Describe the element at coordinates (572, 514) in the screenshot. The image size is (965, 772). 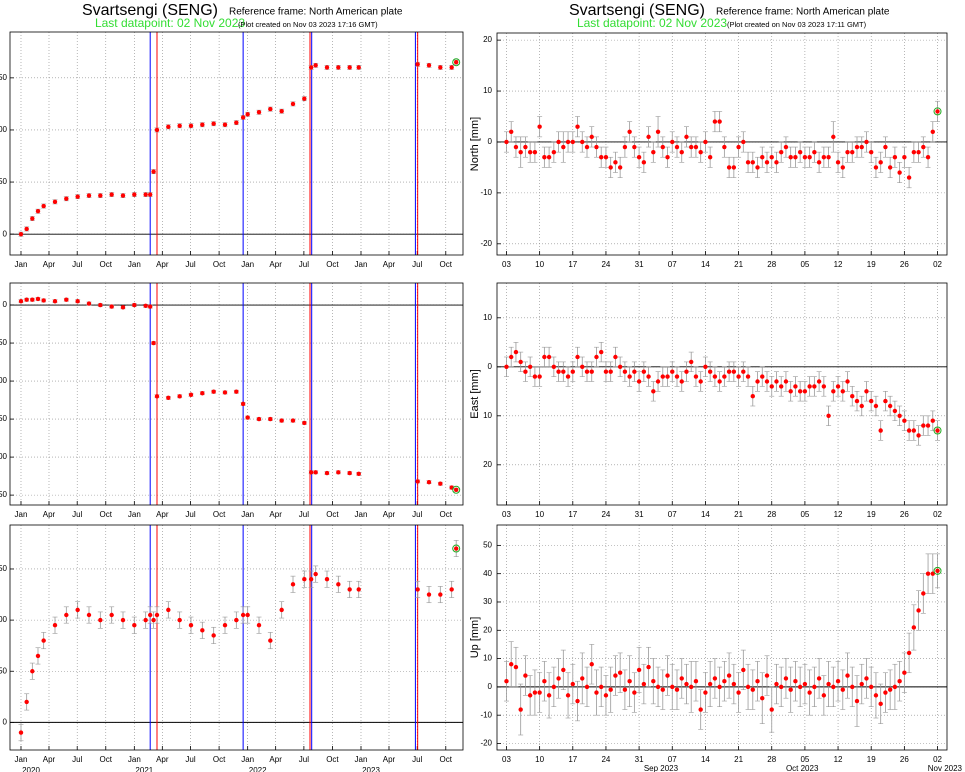
I see `x-tick-label: 17` at that location.